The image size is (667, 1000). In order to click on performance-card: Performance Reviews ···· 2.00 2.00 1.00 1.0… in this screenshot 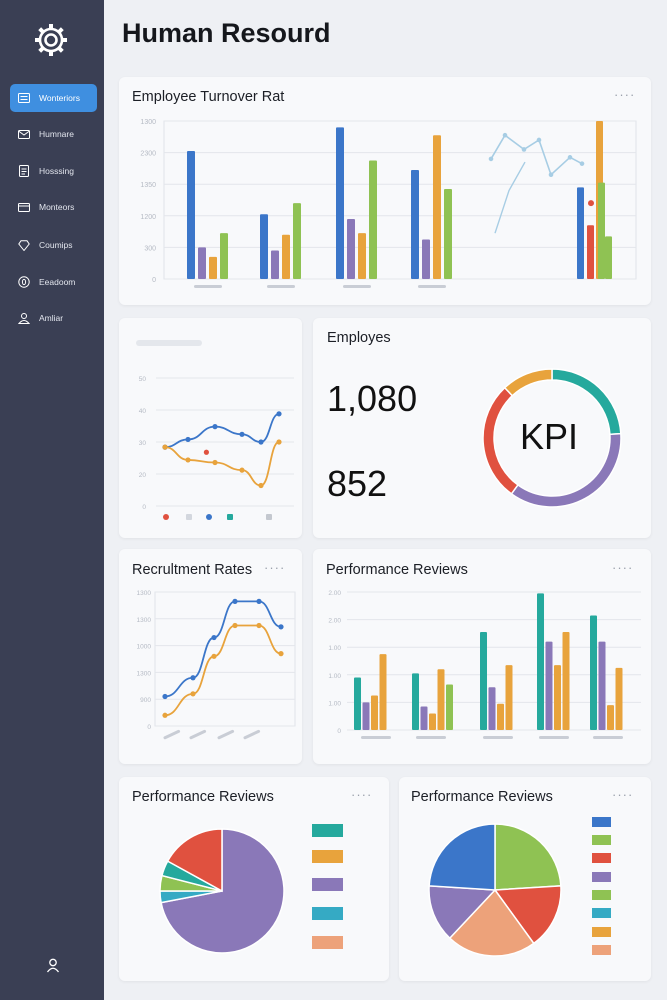, I will do `click(482, 656)`.